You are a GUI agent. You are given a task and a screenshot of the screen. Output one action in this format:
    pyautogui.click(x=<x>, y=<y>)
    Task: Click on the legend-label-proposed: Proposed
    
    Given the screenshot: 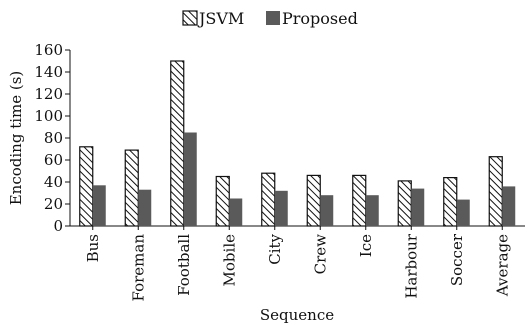 What is the action you would take?
    pyautogui.click(x=320, y=18)
    